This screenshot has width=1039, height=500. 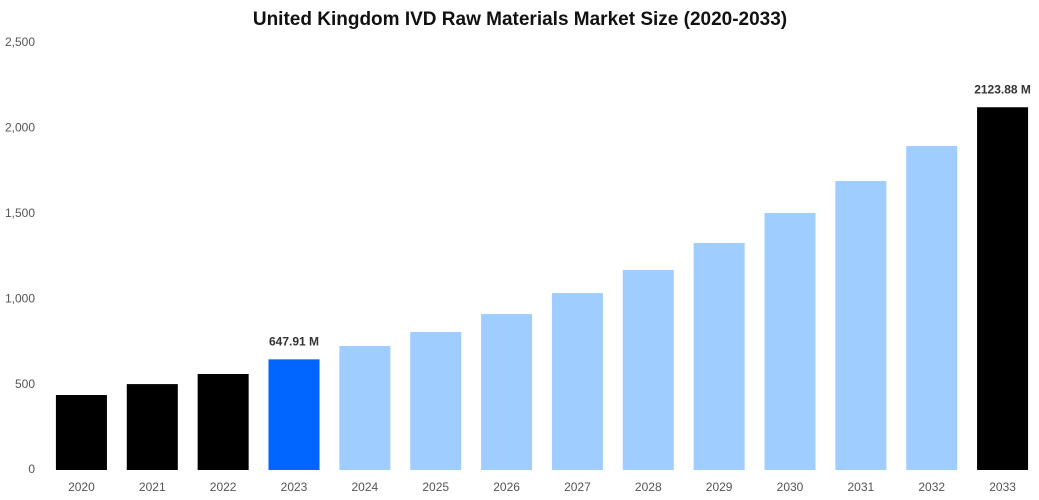 What do you see at coordinates (81, 487) in the screenshot?
I see `x-tick-label: 2020` at bounding box center [81, 487].